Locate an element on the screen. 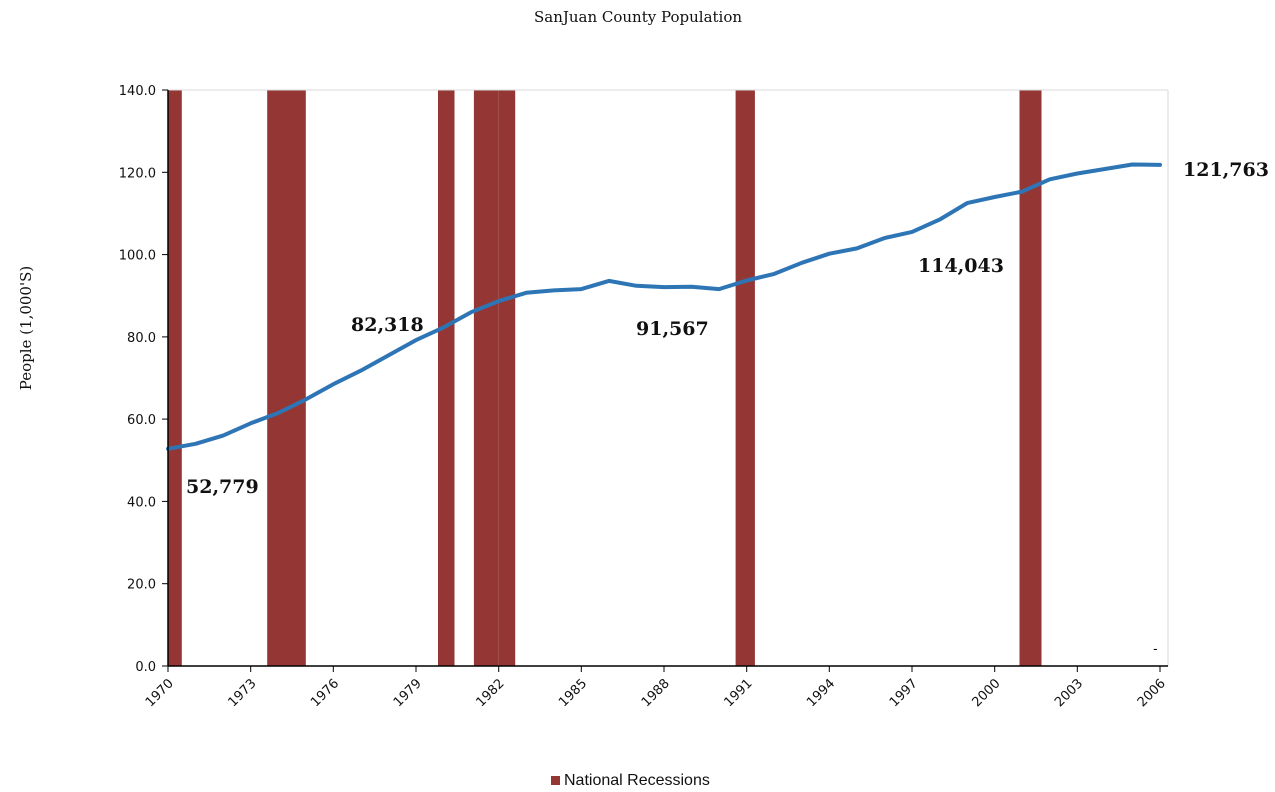 This screenshot has width=1275, height=792. y-axis-label: People (1,000'S) is located at coordinates (26, 328).